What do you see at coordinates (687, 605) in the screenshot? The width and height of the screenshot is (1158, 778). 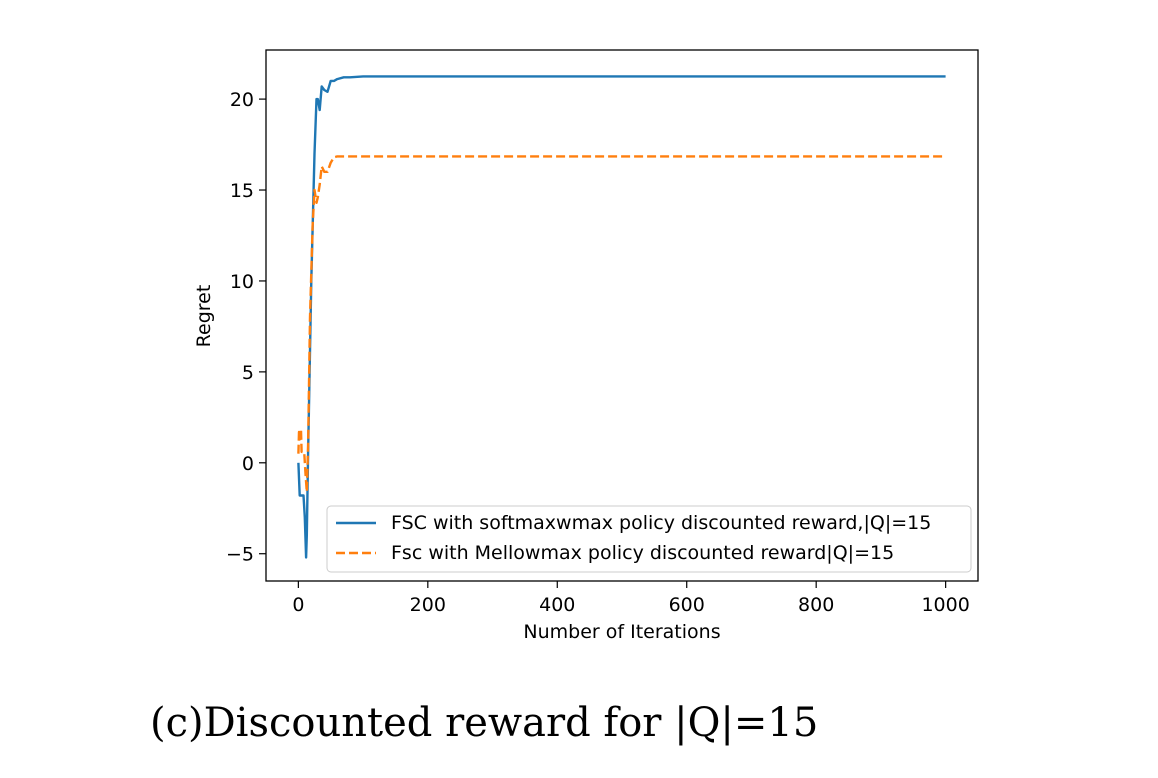 I see `x-tick-label: 600` at bounding box center [687, 605].